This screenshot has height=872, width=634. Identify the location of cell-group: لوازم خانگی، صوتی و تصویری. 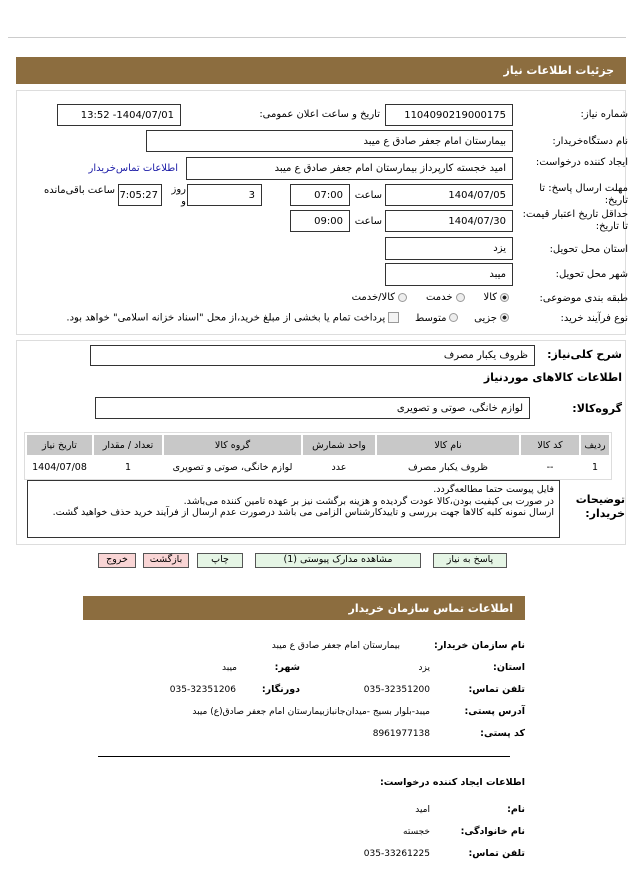
(232, 467).